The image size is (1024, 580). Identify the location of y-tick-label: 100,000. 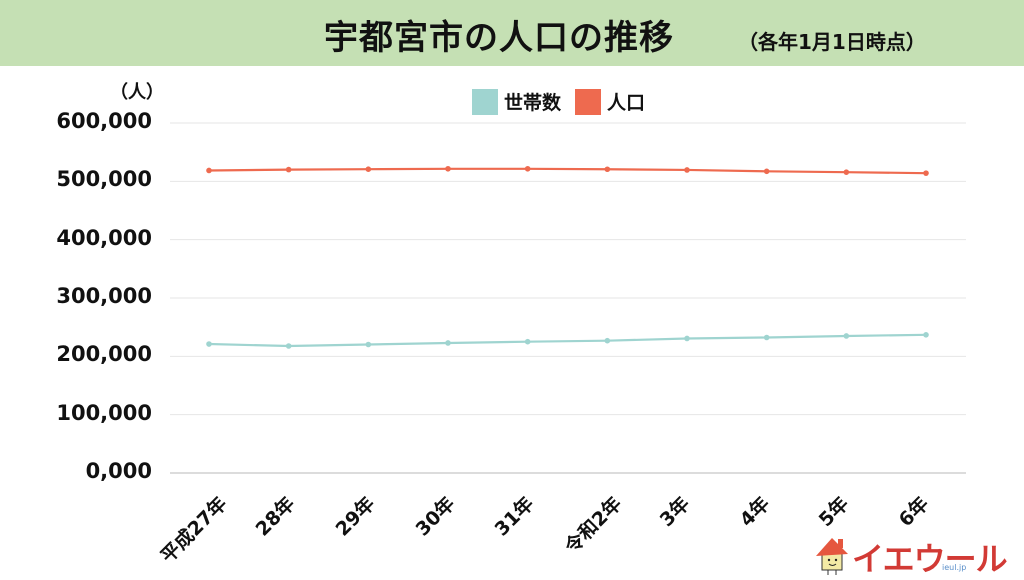
(104, 412).